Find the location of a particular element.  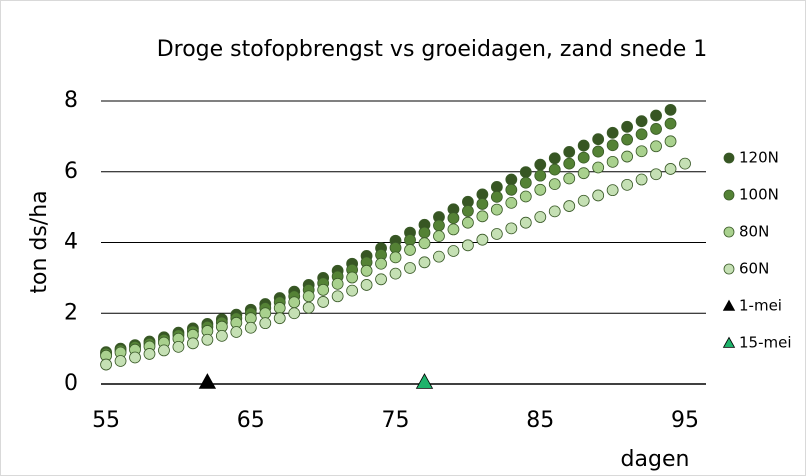

legend-label: 60N is located at coordinates (754, 269).